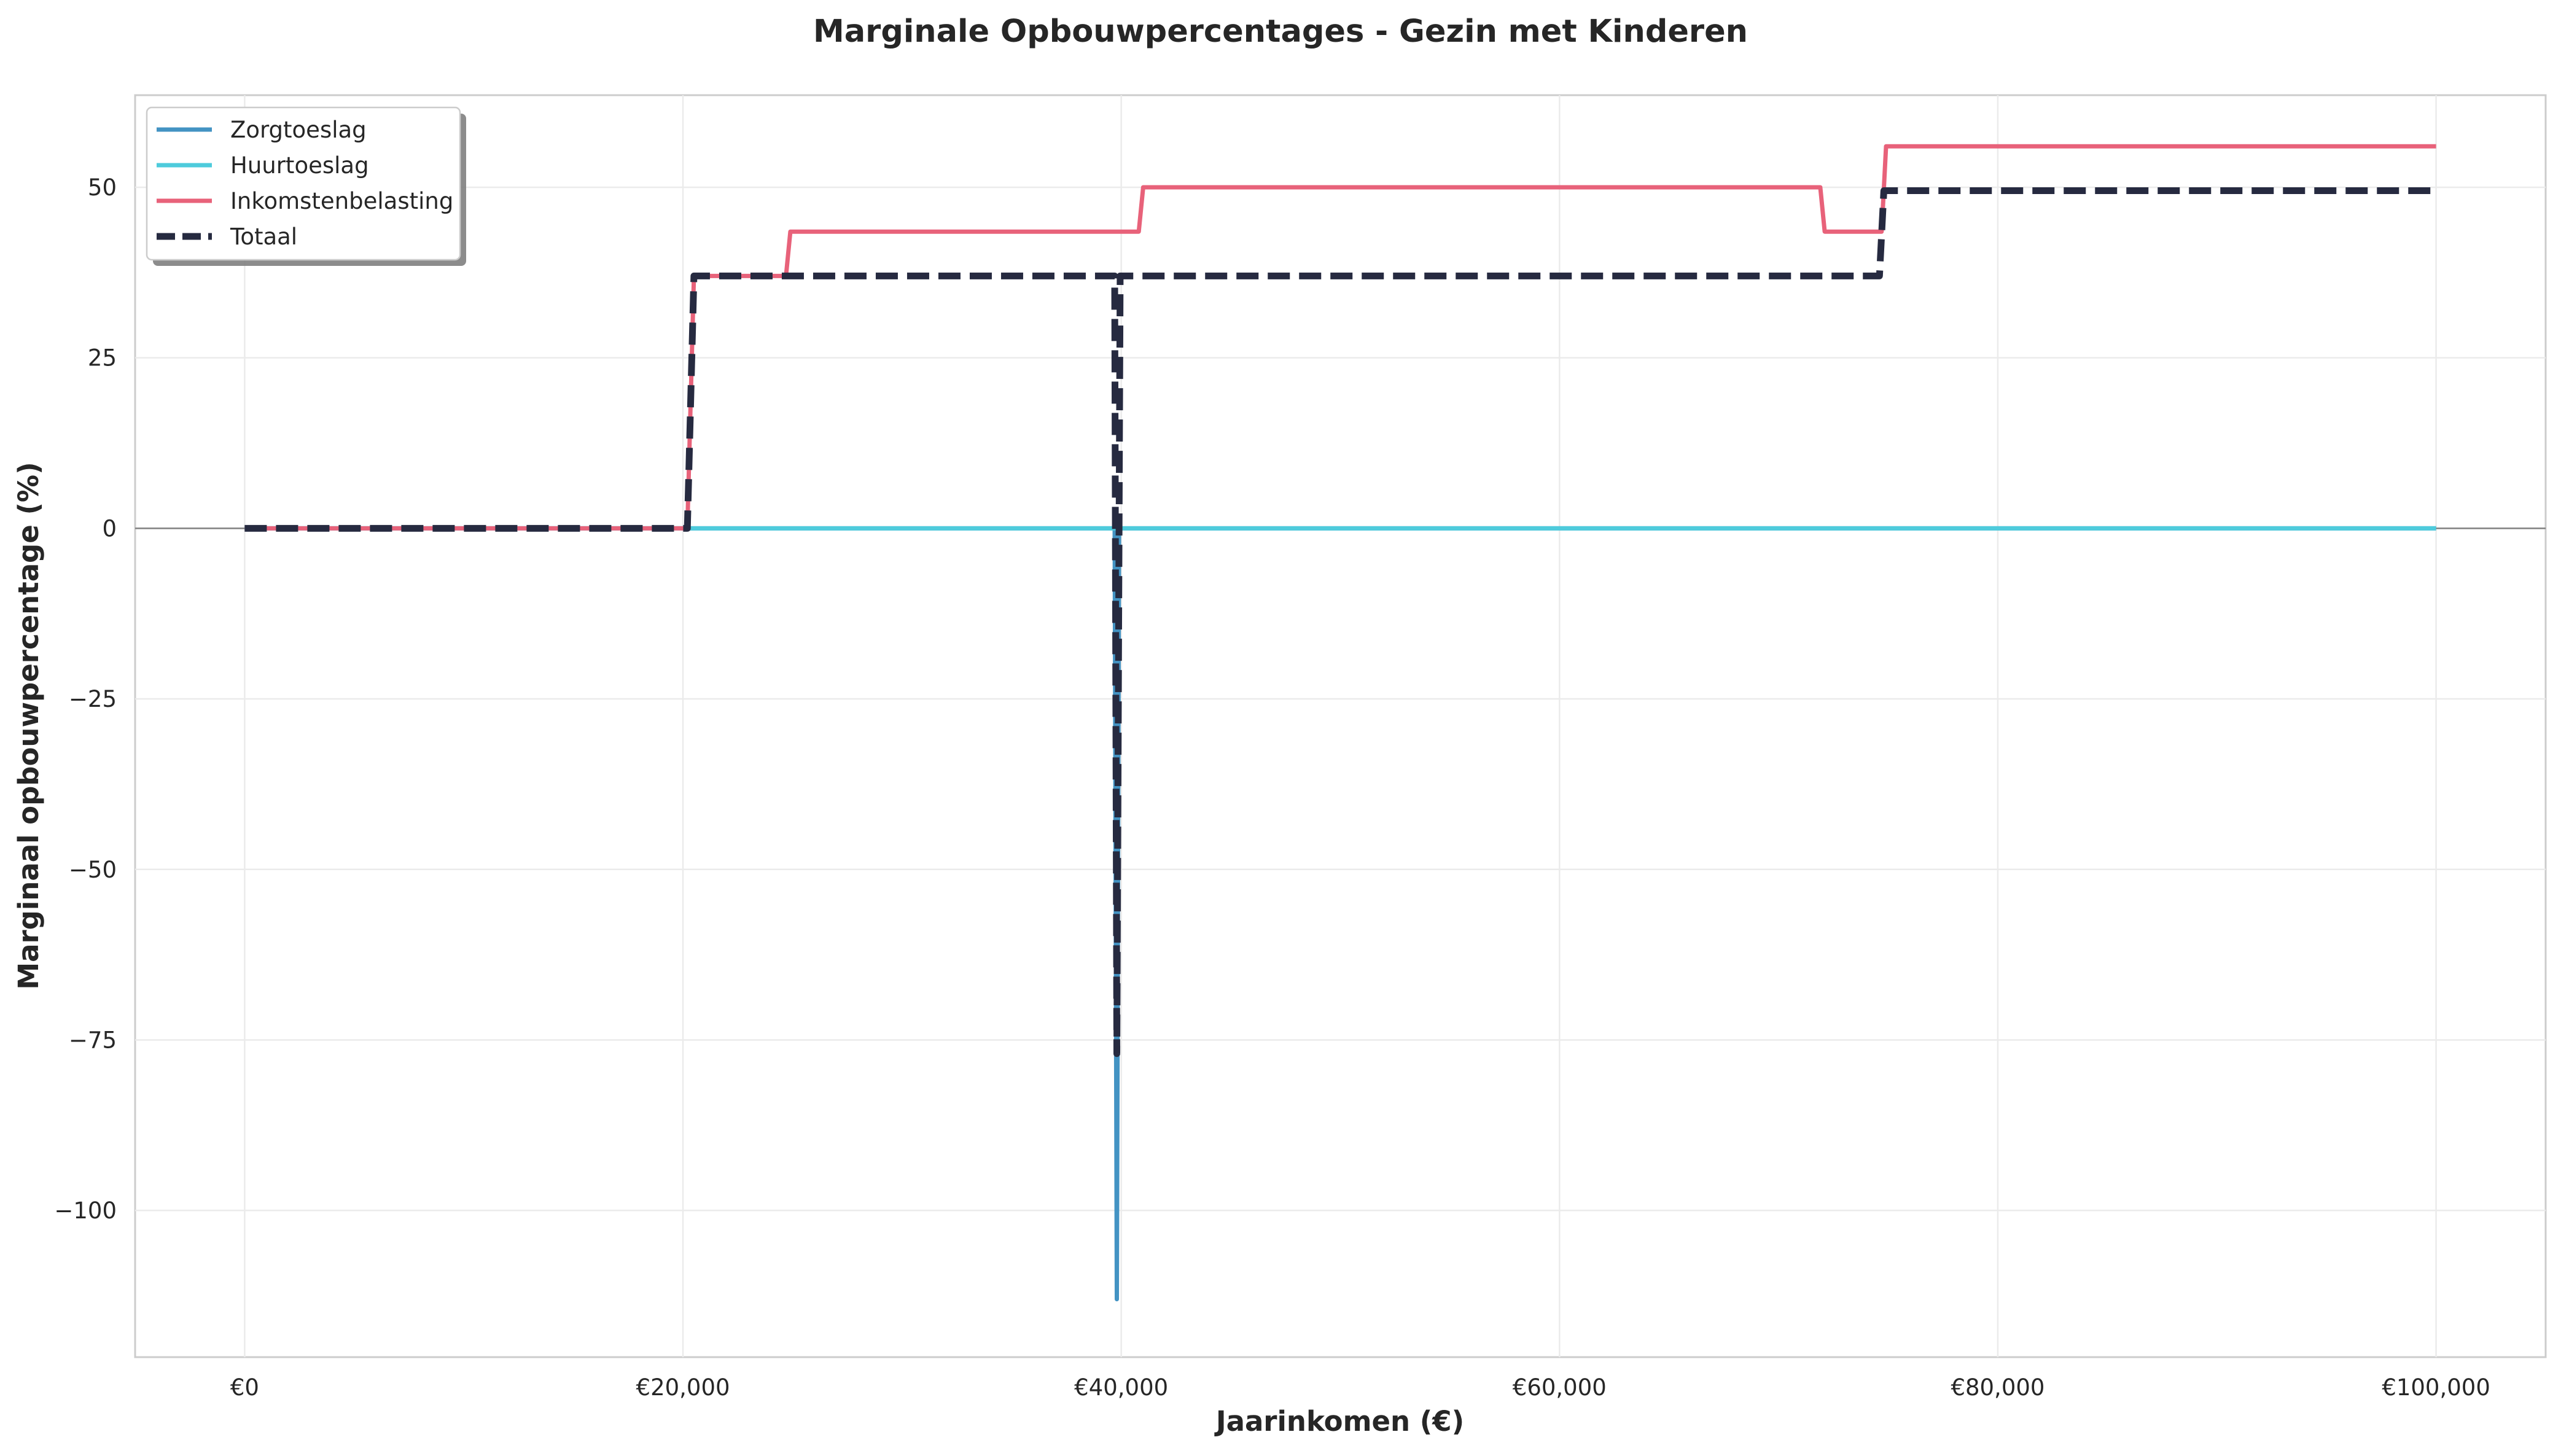  Describe the element at coordinates (1560, 1387) in the screenshot. I see `x-tick-label: €60,000` at that location.